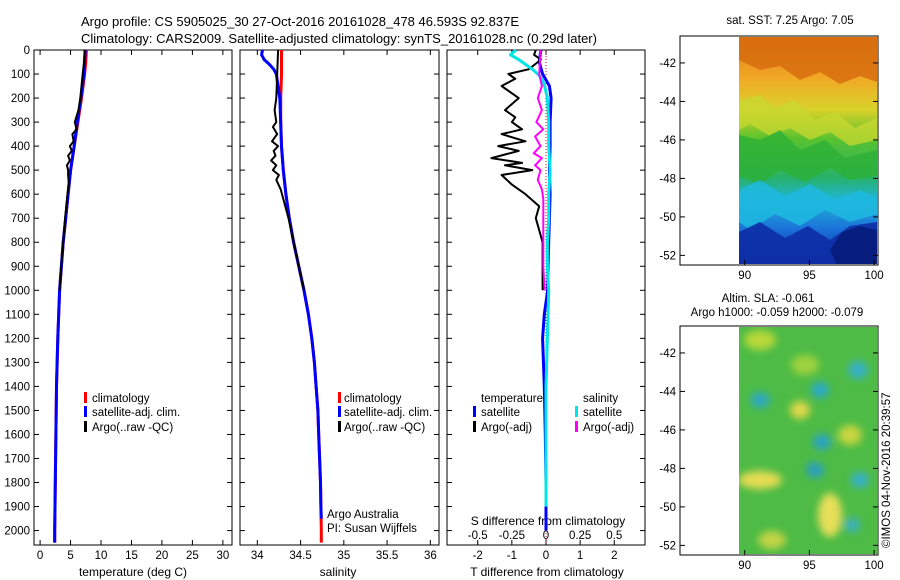 The image size is (900, 580). I want to click on depth-tick-label: 800, so click(20, 243).